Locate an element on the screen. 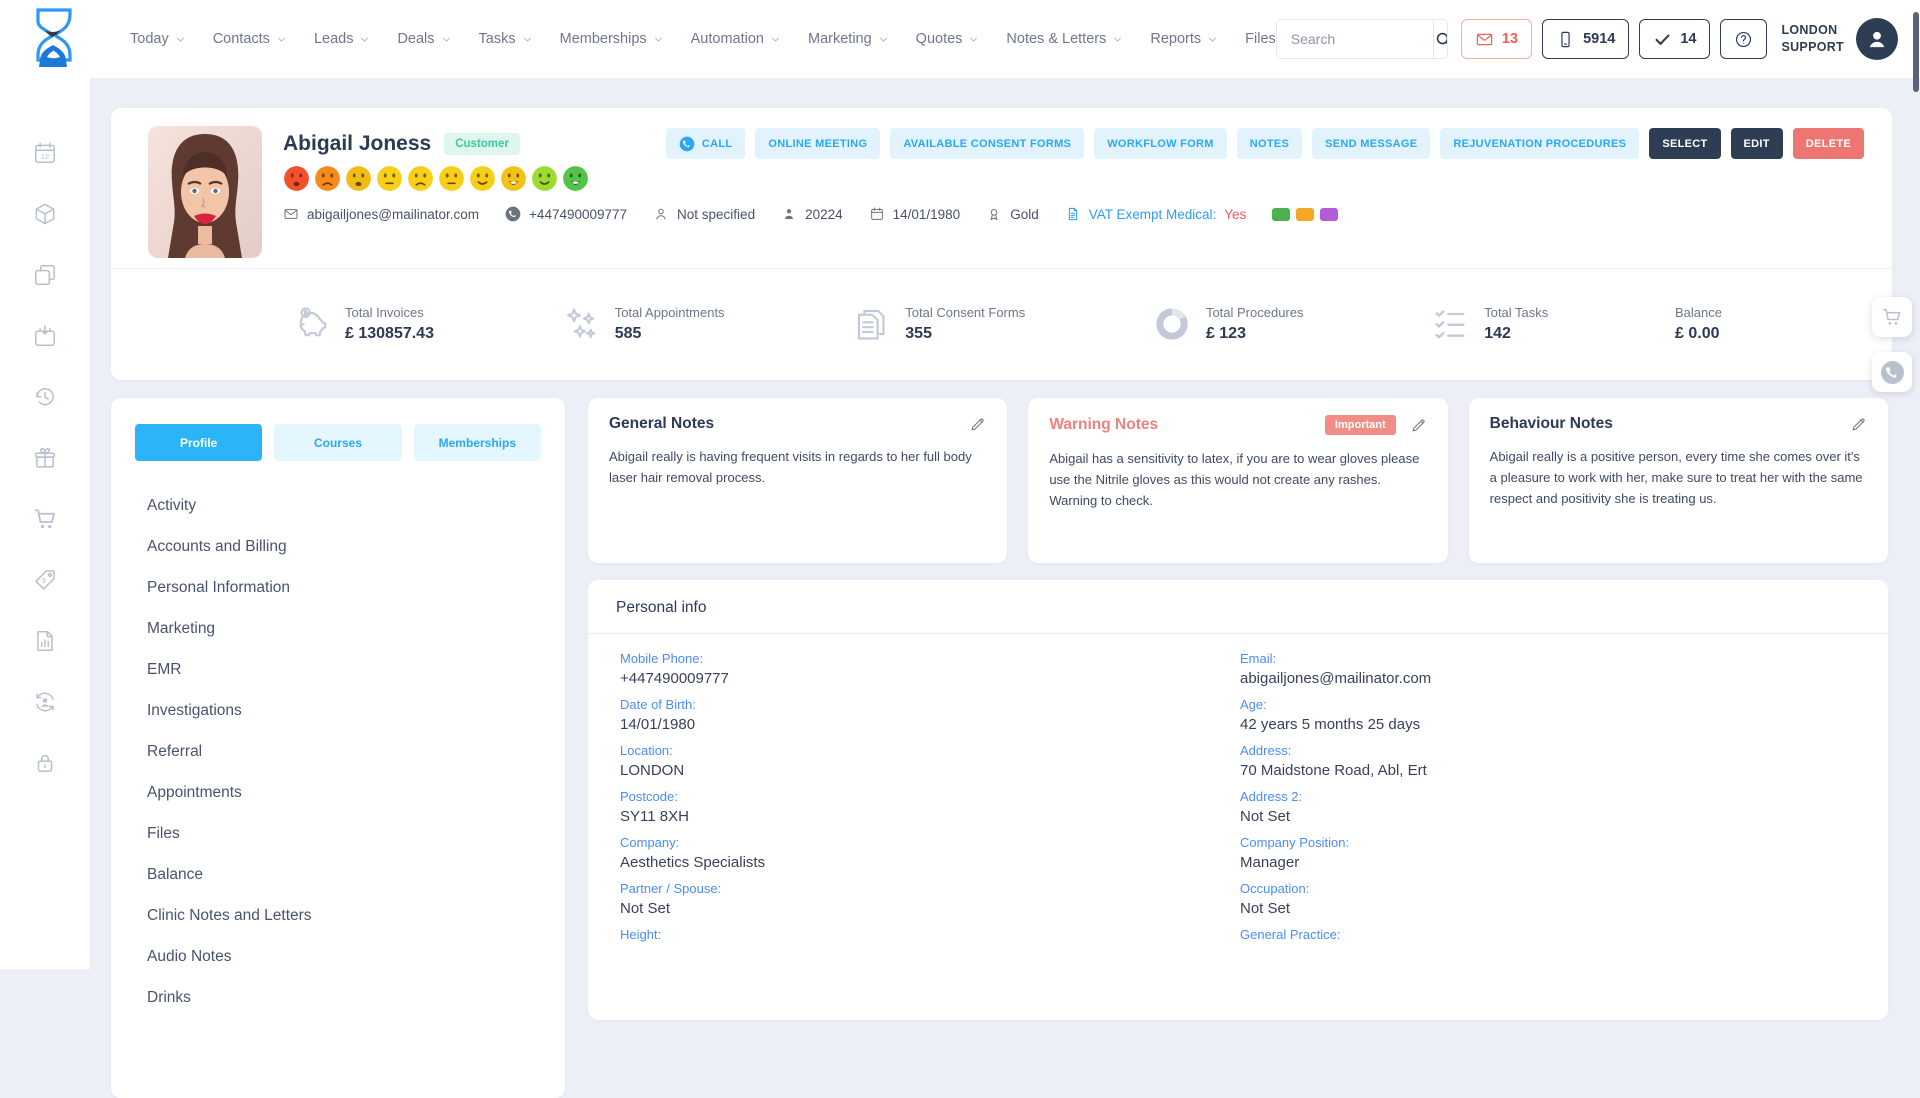  nav-contacts: Contacts is located at coordinates (250, 39).